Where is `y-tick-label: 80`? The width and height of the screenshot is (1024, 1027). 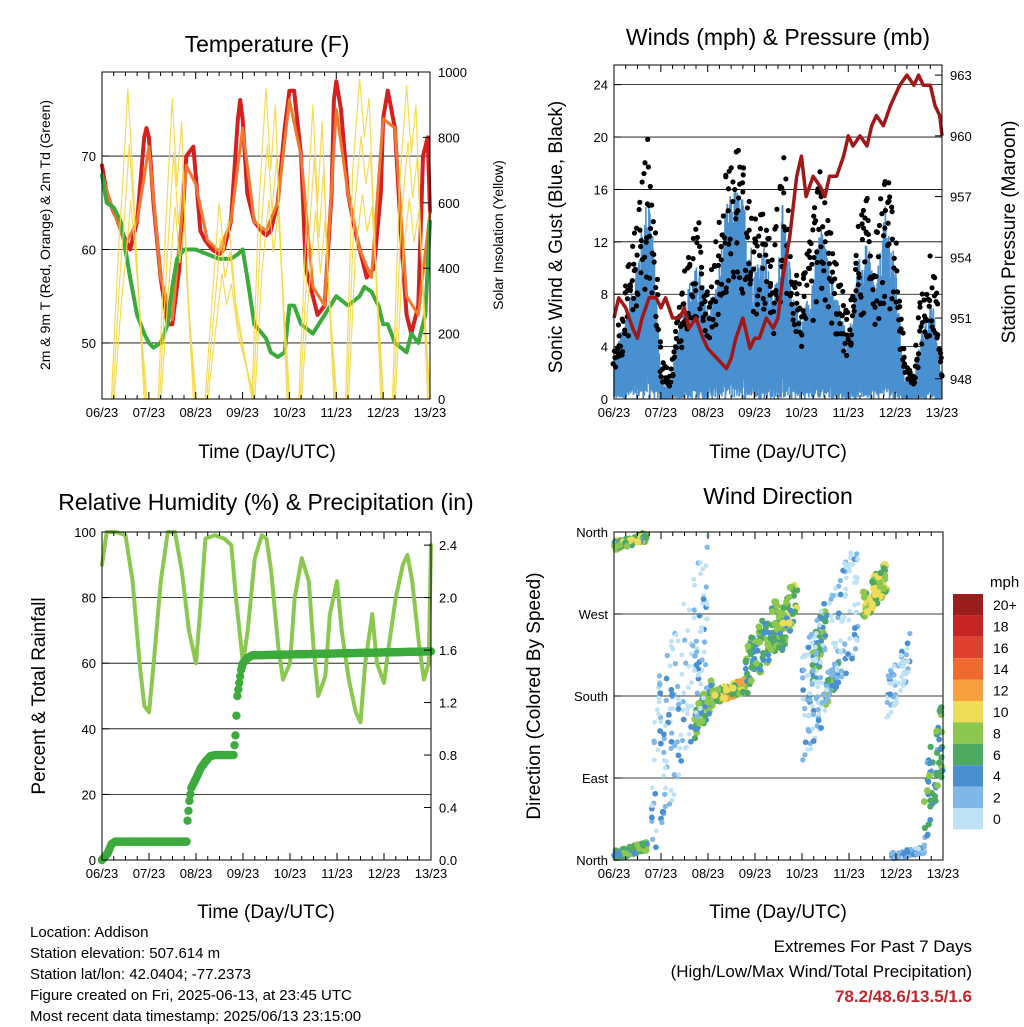
y-tick-label: 80 is located at coordinates (89, 598).